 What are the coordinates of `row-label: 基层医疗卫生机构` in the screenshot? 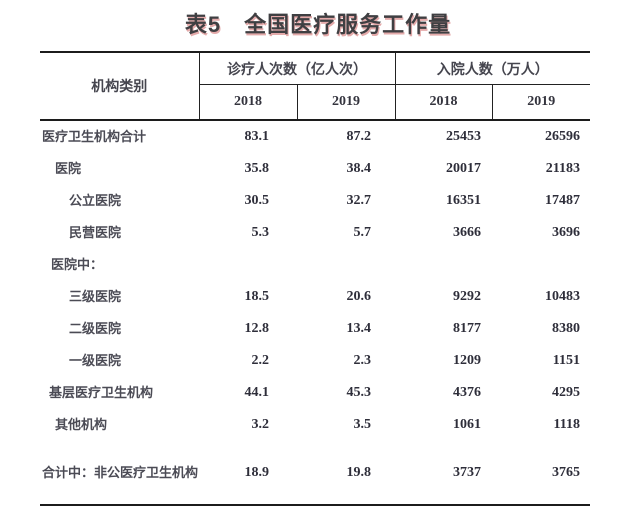 It's located at (101, 392).